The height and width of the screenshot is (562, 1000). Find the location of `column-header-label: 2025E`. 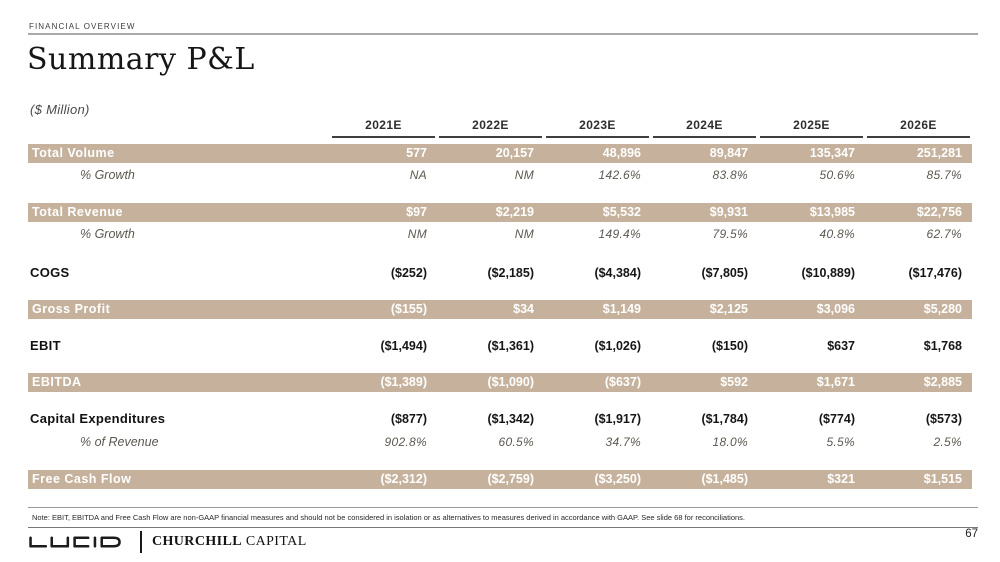

column-header-label: 2025E is located at coordinates (811, 128).